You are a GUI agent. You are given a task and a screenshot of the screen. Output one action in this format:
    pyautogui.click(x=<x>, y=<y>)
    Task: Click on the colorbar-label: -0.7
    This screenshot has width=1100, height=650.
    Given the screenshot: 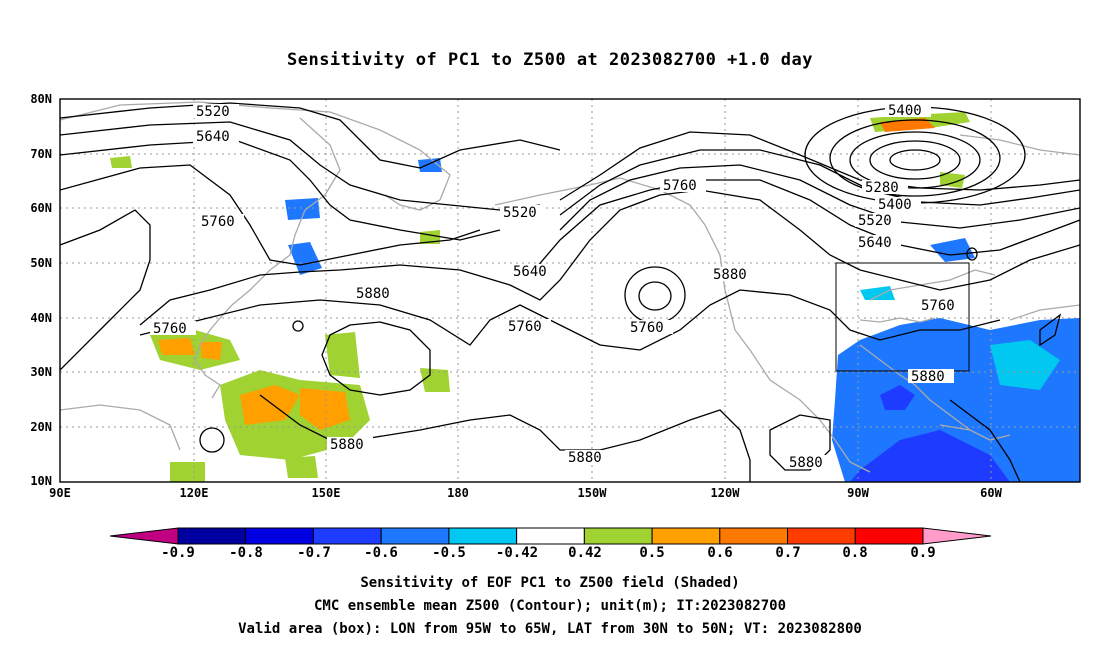 What is the action you would take?
    pyautogui.click(x=314, y=553)
    